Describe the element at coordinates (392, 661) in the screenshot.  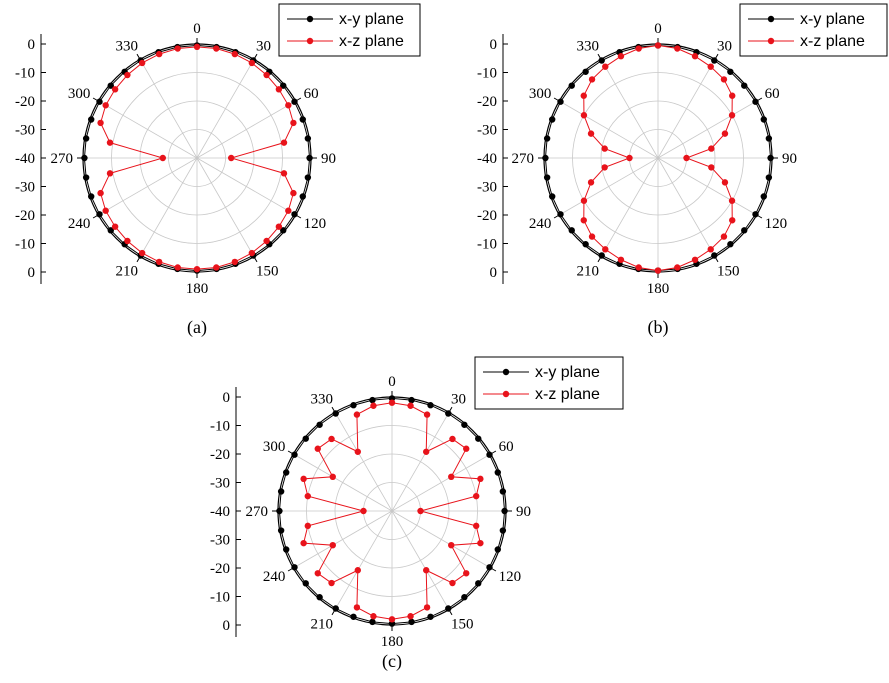
I see `panel-label: (c)` at that location.